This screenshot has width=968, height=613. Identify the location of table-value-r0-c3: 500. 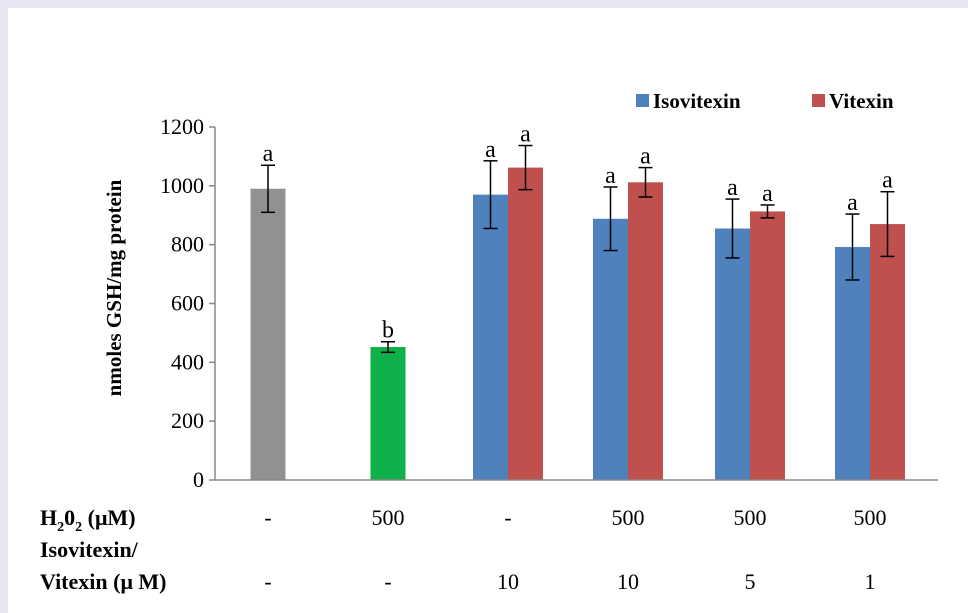
(628, 517).